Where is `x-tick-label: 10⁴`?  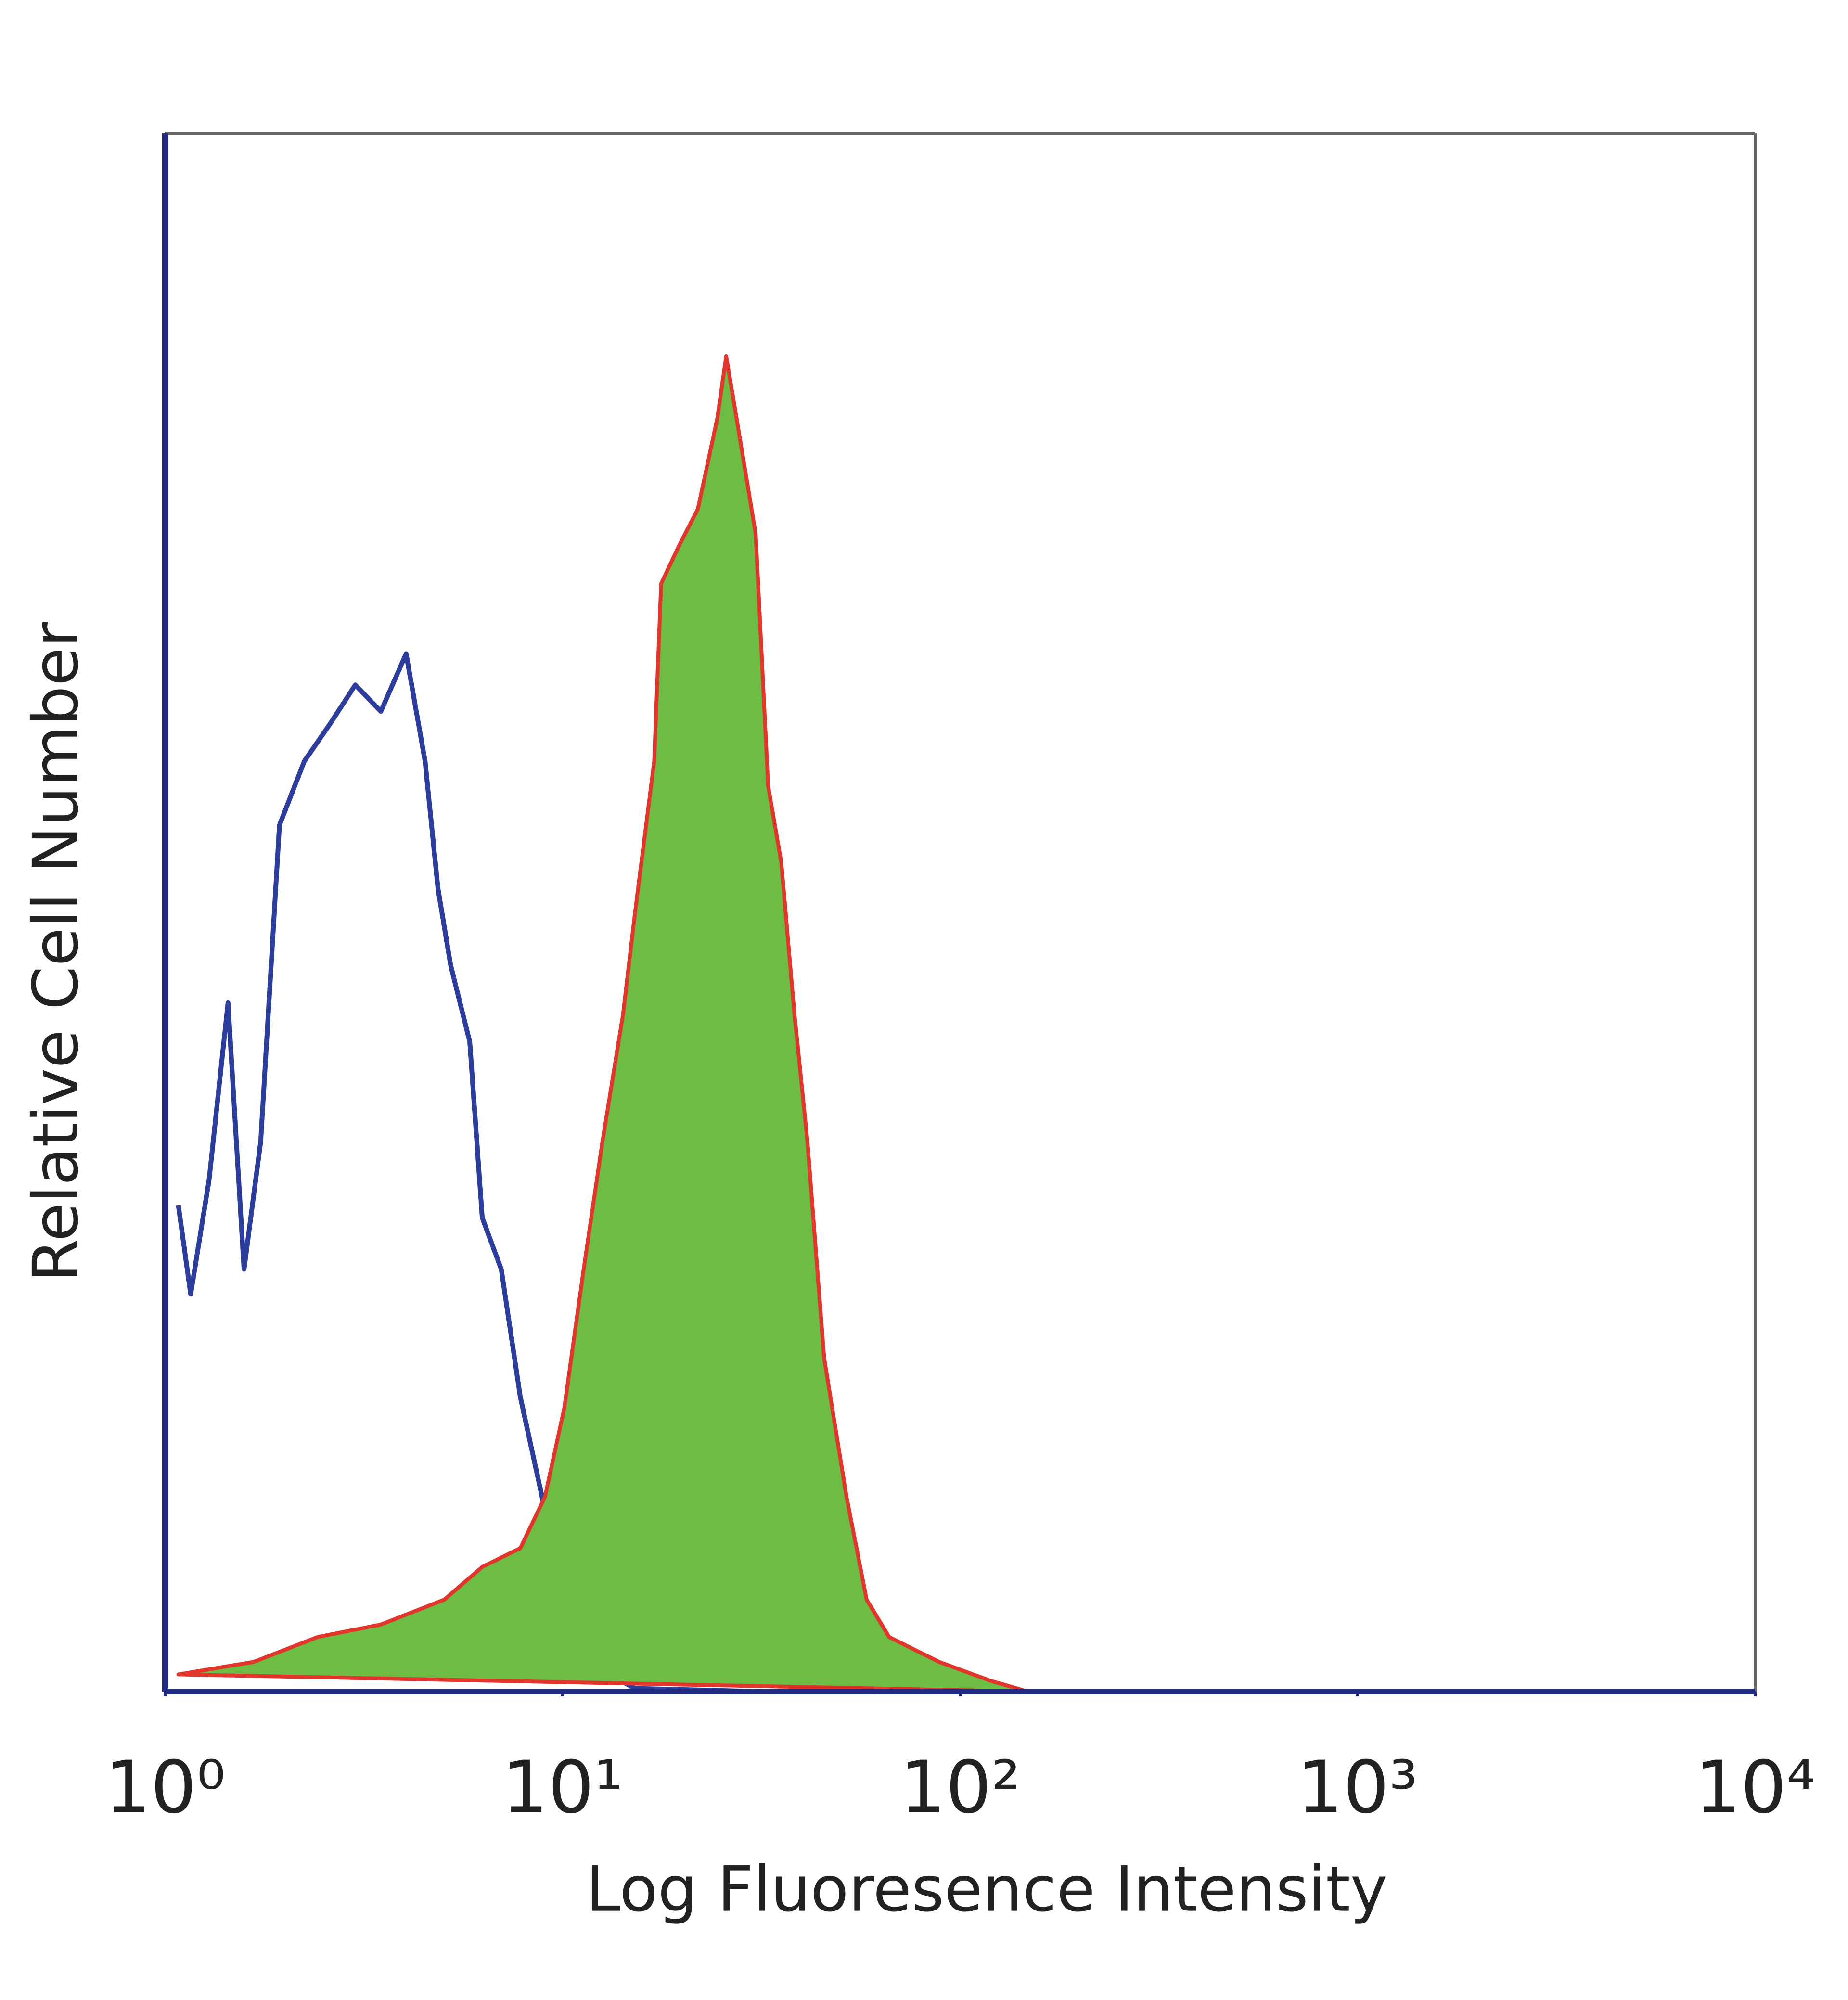 x-tick-label: 10⁴ is located at coordinates (1754, 1788).